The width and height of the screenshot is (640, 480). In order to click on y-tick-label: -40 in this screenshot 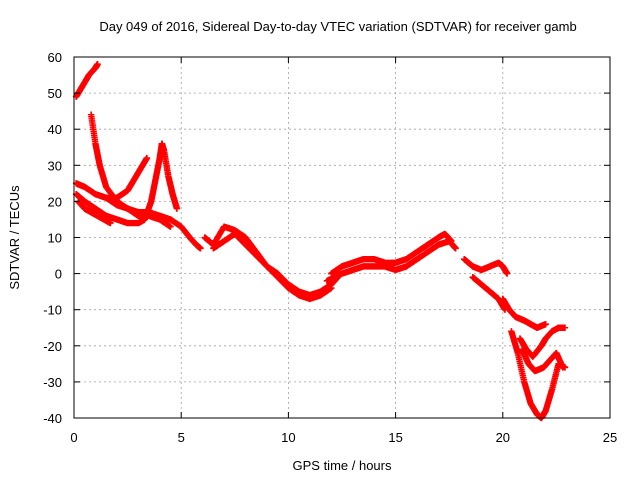, I will do `click(52, 418)`.